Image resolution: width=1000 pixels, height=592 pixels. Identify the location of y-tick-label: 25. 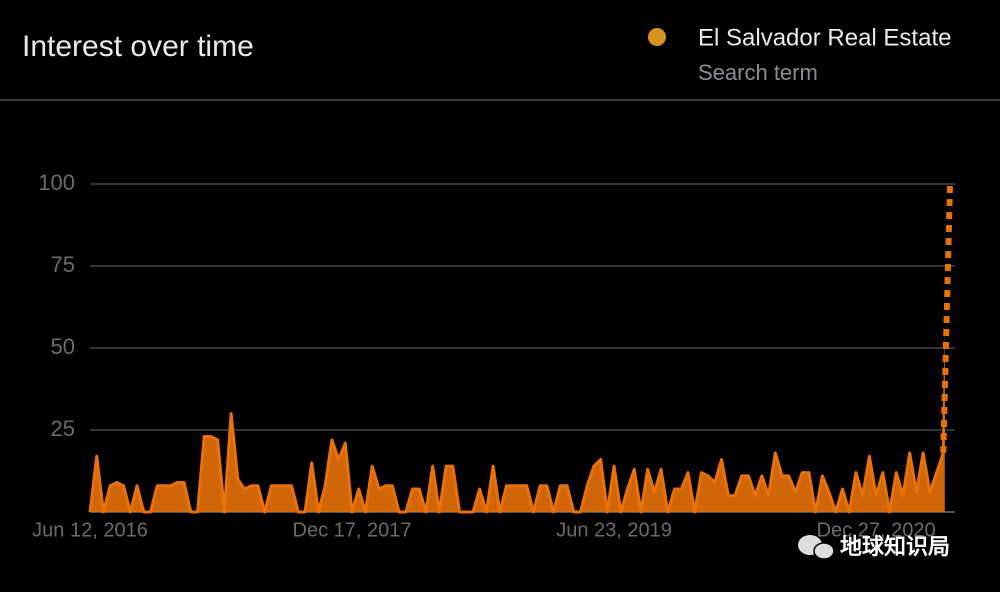
(63, 428).